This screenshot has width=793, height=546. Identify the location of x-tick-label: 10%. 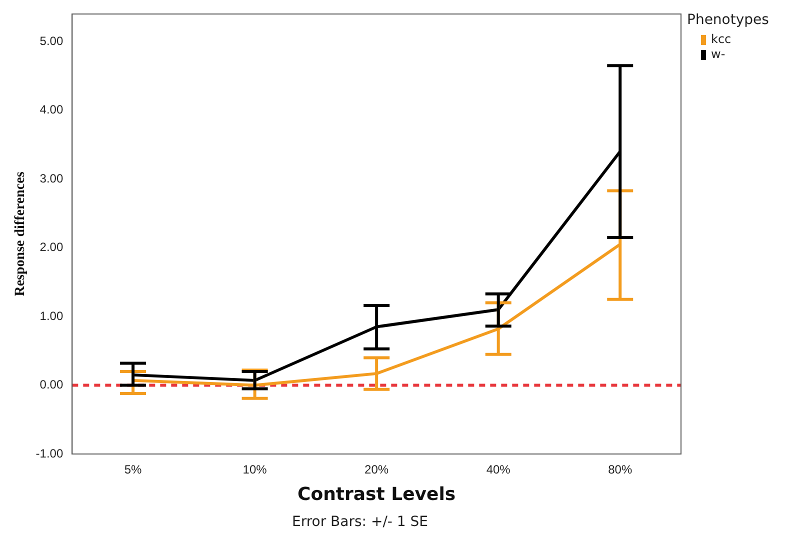
(255, 469).